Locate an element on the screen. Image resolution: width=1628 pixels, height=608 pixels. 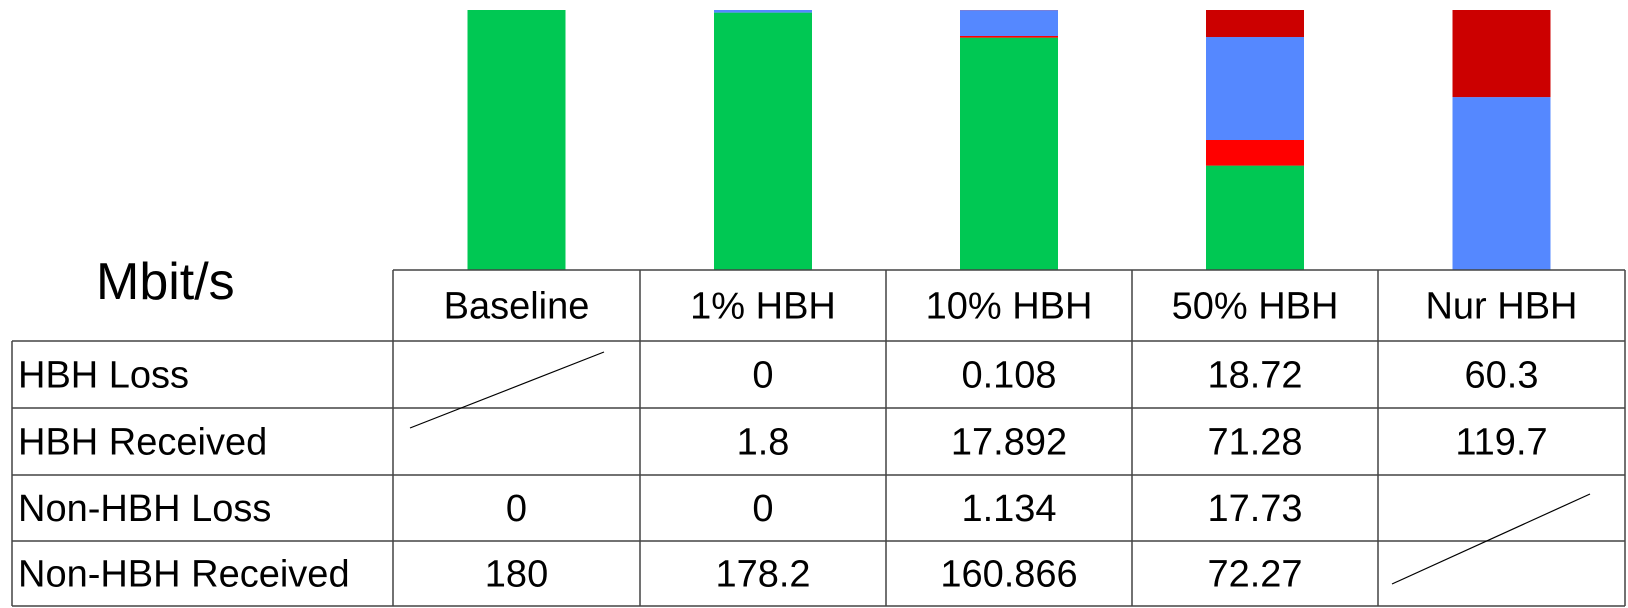
row-label-3: Non-HBH Loss is located at coordinates (144, 509).